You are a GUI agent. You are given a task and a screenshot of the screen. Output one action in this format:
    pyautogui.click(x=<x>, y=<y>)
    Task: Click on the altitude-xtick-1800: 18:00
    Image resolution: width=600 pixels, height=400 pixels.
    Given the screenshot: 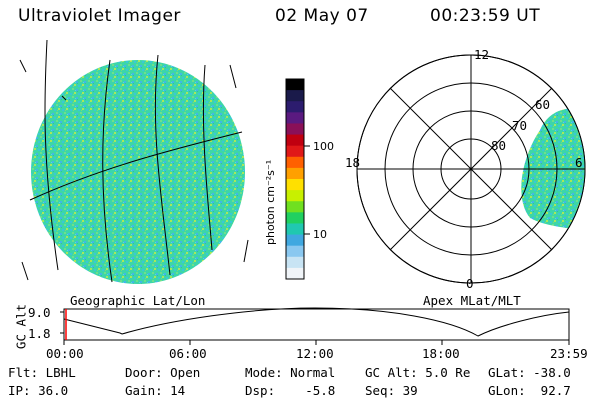 What is the action you would take?
    pyautogui.click(x=441, y=353)
    